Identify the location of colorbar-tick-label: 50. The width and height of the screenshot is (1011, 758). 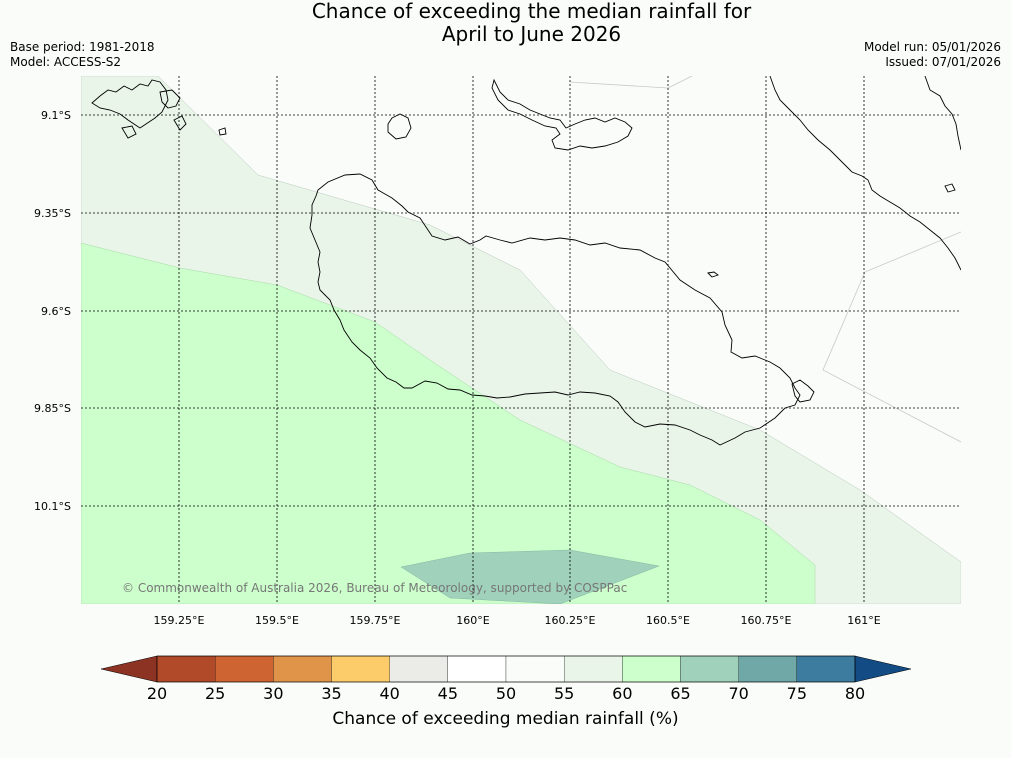
(506, 693).